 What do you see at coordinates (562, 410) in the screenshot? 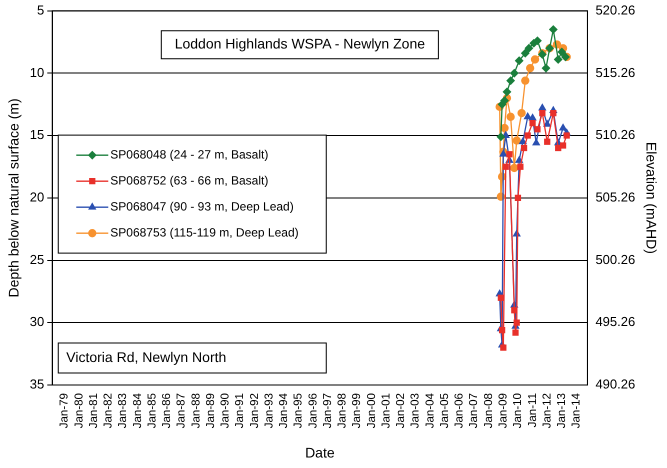
I see `x-tick-label: Jan-13` at bounding box center [562, 410].